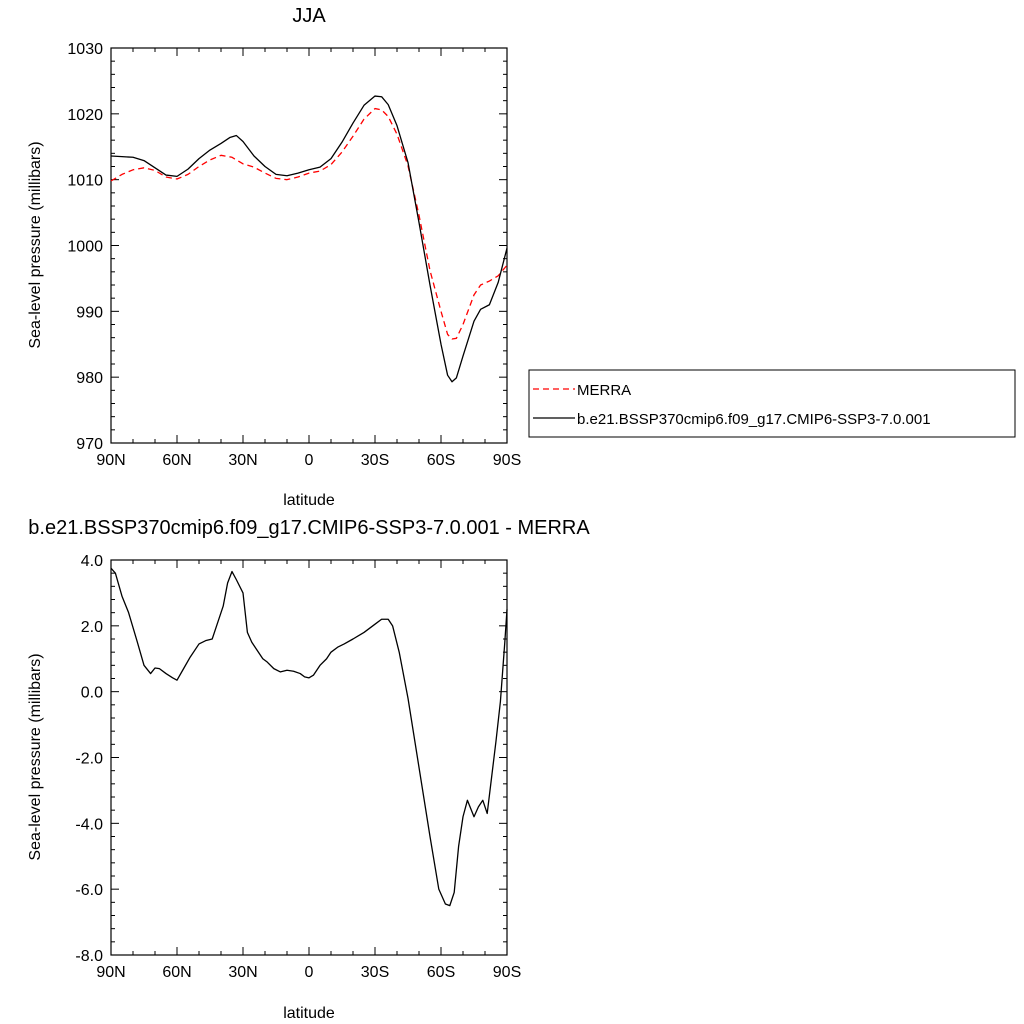  I want to click on y-tick-label: 1020, so click(85, 115).